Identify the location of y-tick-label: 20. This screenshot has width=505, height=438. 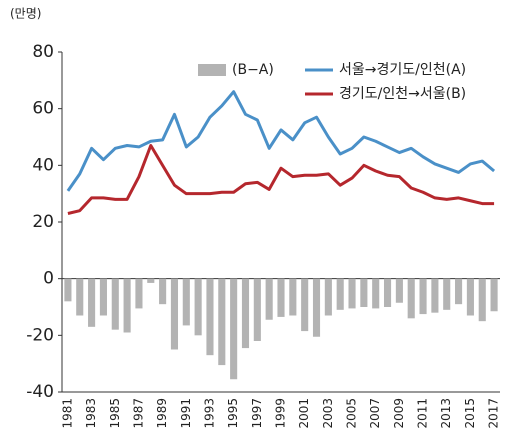
(43, 222).